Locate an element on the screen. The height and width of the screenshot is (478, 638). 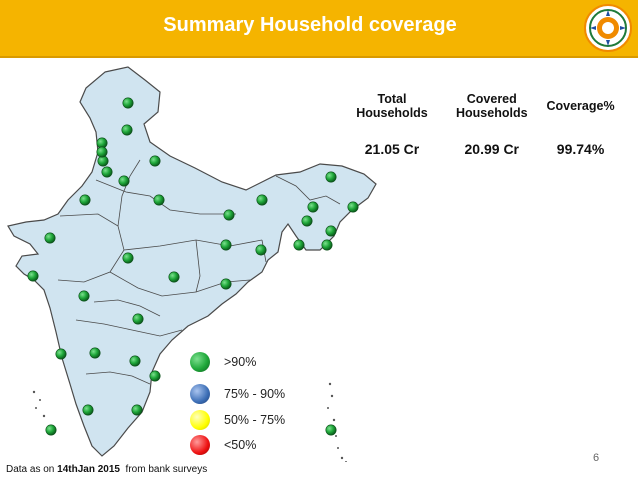
pmjdy-logo-icon is located at coordinates (608, 28).